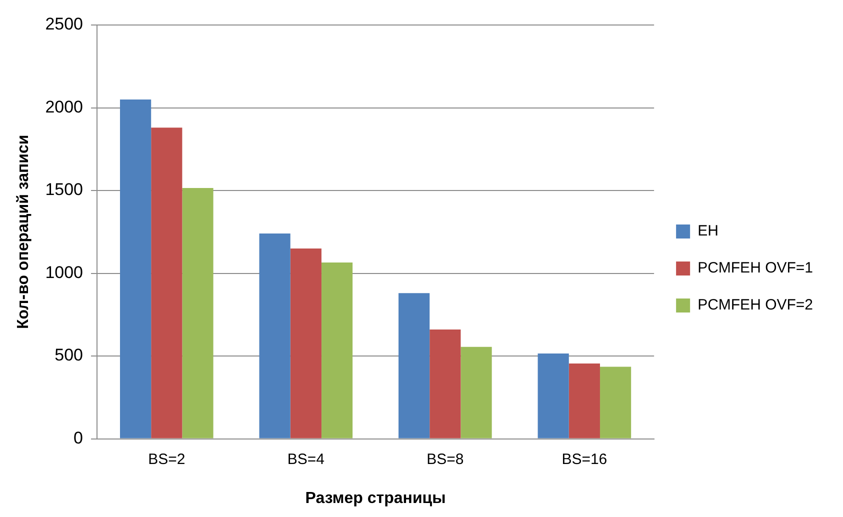 This screenshot has height=517, width=843. What do you see at coordinates (585, 459) in the screenshot?
I see `x-tick-label: BS=16` at bounding box center [585, 459].